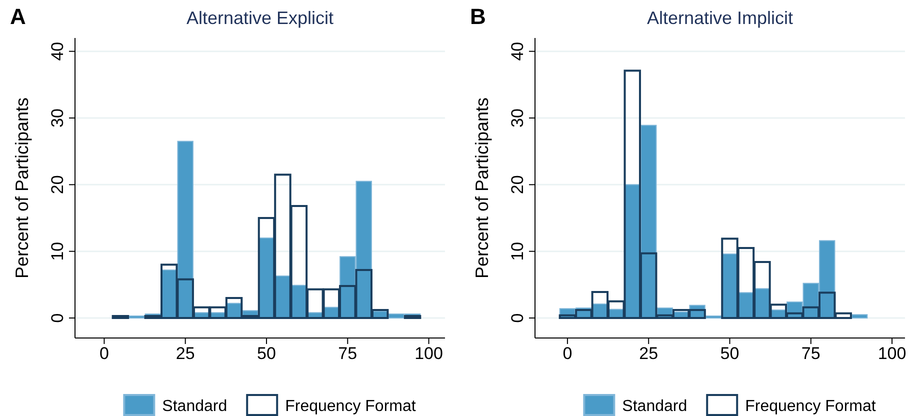 The height and width of the screenshot is (416, 912). Describe the element at coordinates (478, 16) in the screenshot. I see `text: B` at that location.